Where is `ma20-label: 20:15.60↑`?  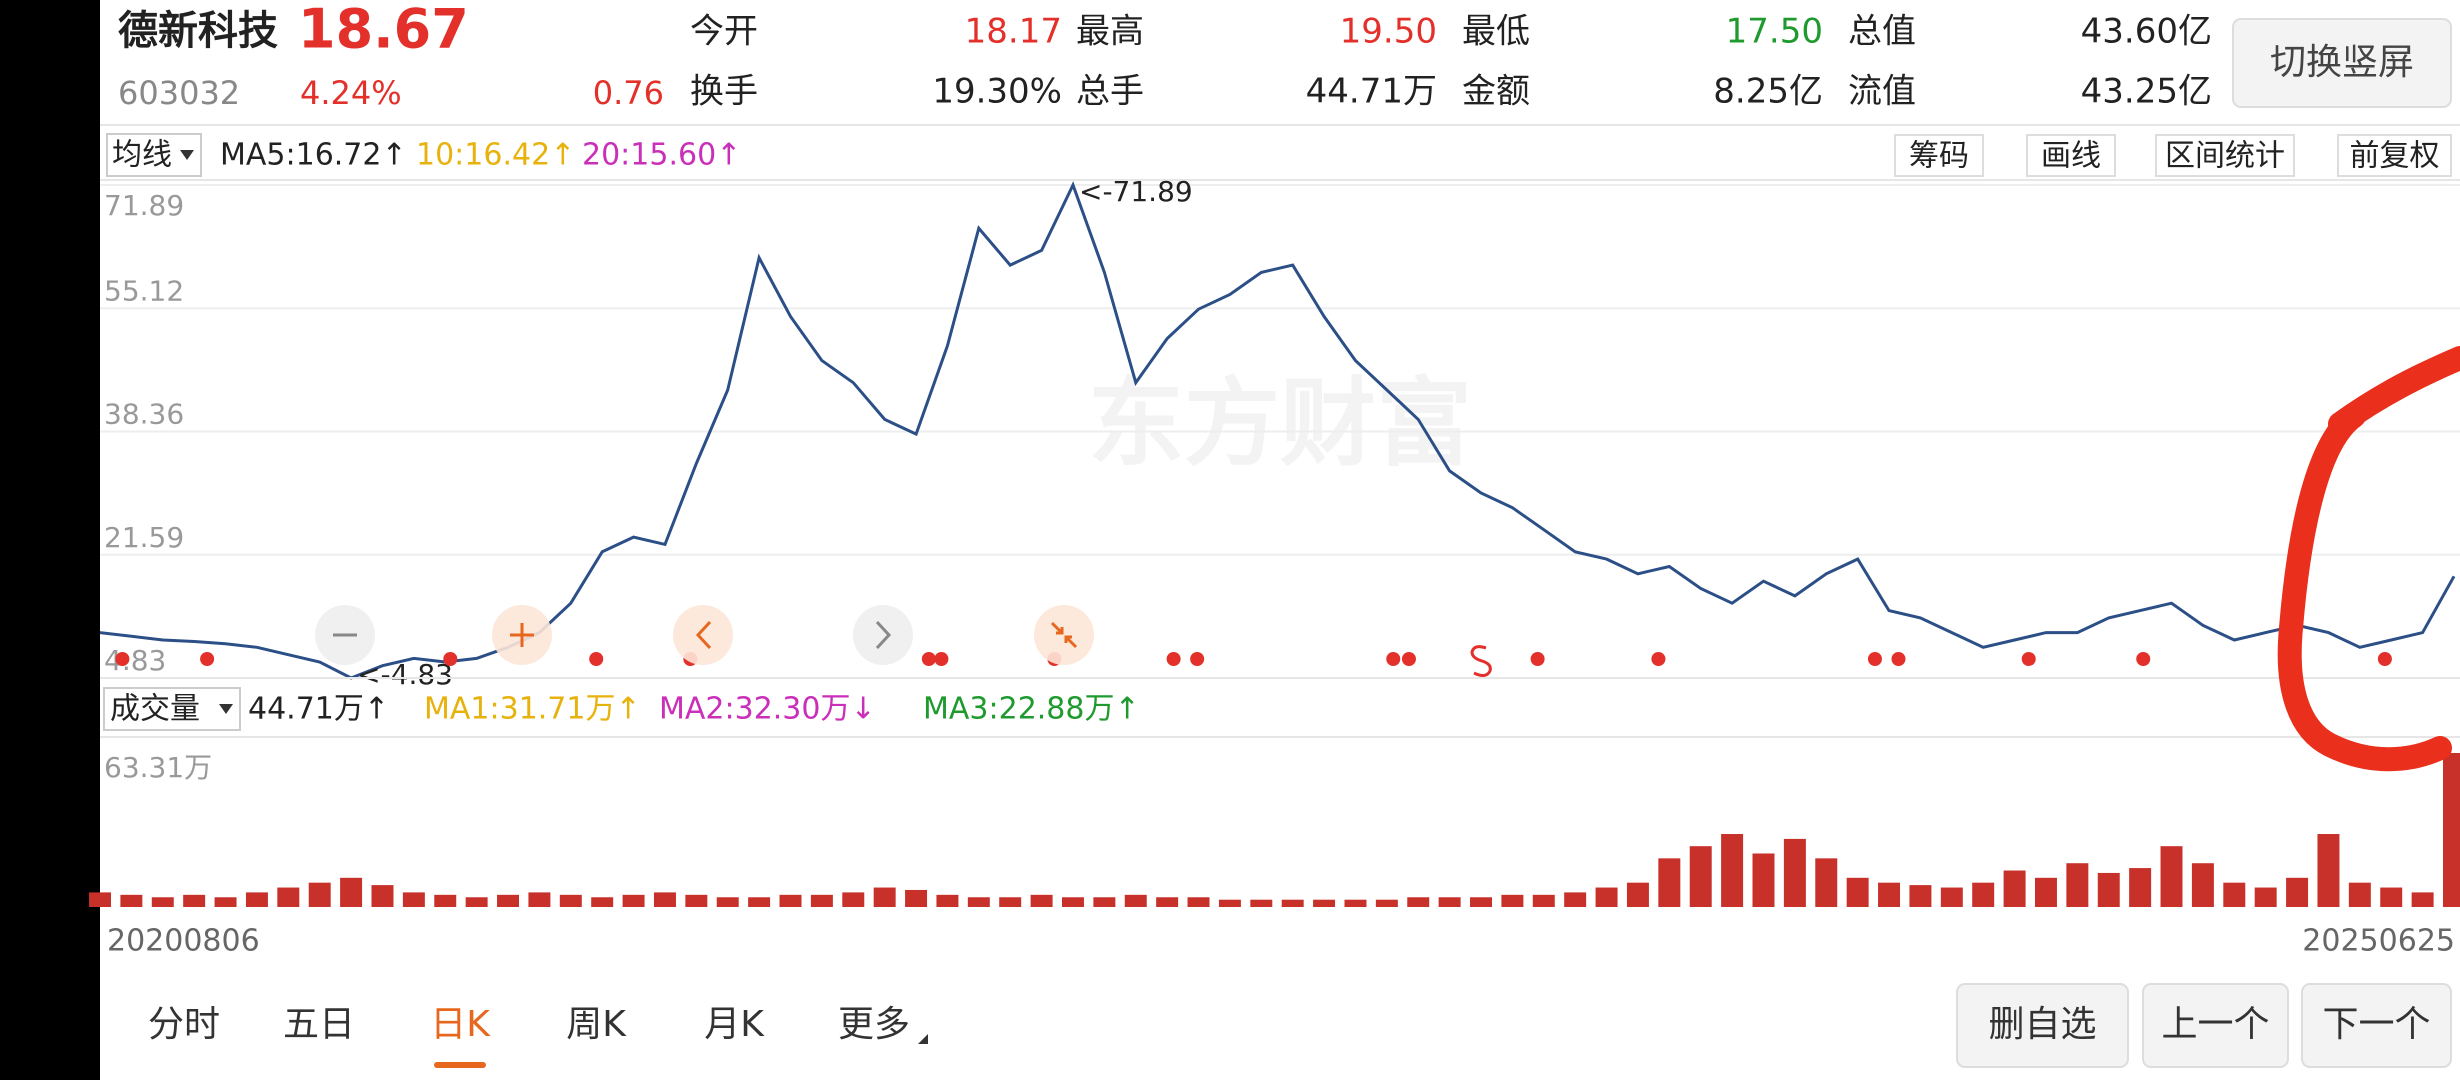
ma20-label: 20:15.60↑ is located at coordinates (661, 155).